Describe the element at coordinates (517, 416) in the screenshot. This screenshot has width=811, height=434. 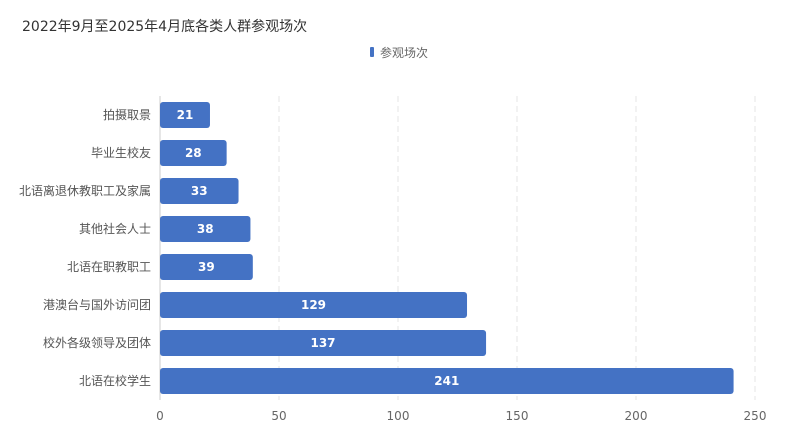
I see `x-tick-label: 150` at that location.